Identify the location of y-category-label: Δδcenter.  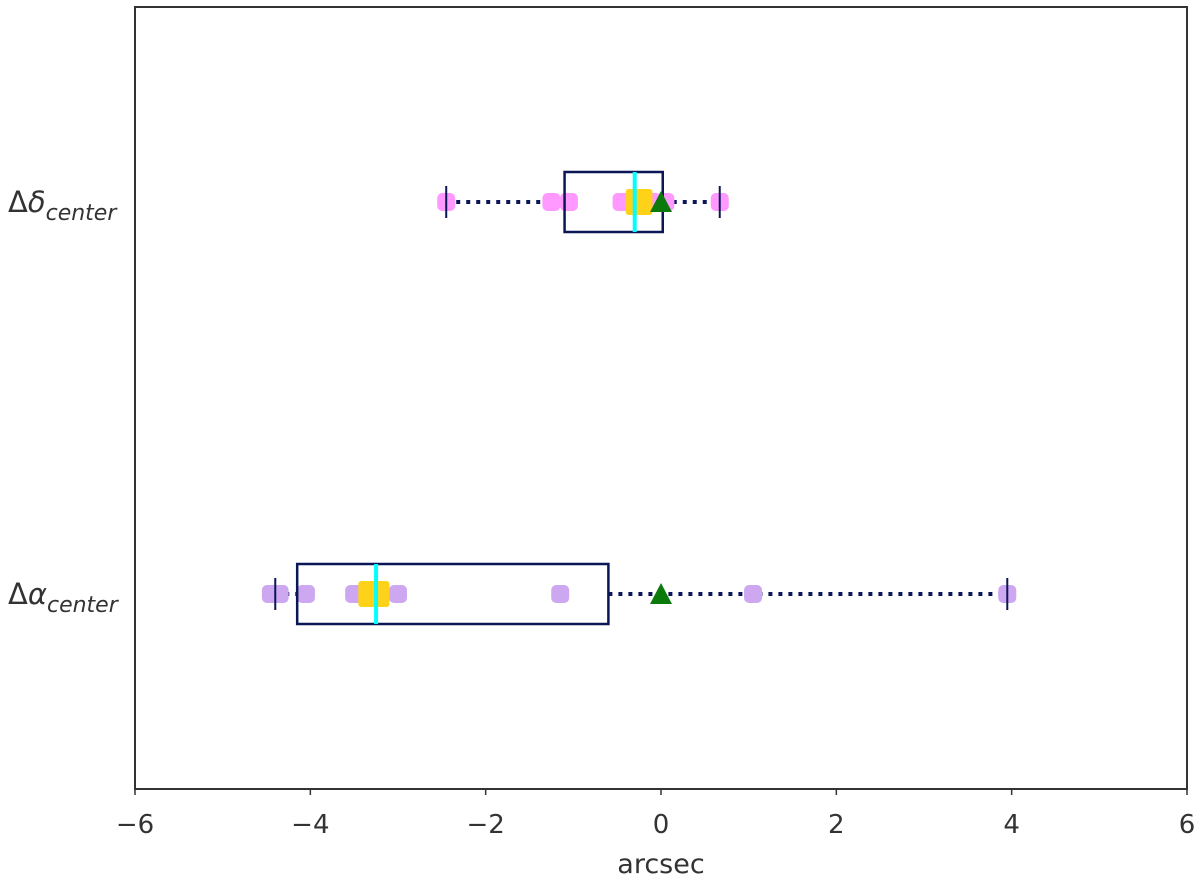
(63, 205).